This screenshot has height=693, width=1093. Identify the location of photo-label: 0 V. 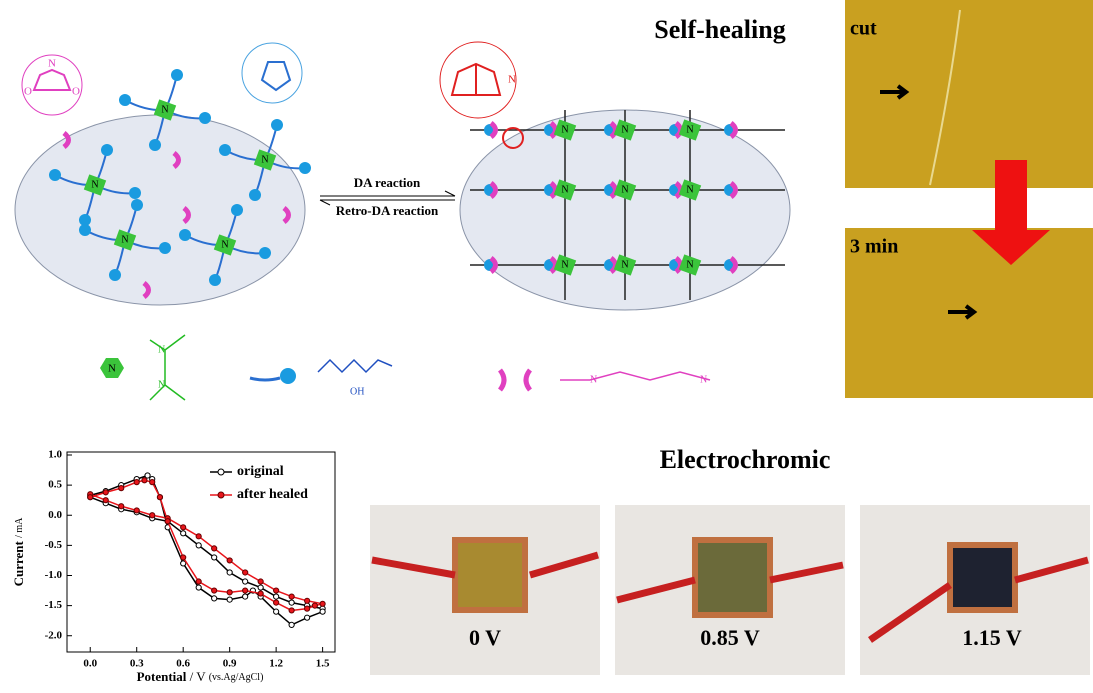
(485, 637).